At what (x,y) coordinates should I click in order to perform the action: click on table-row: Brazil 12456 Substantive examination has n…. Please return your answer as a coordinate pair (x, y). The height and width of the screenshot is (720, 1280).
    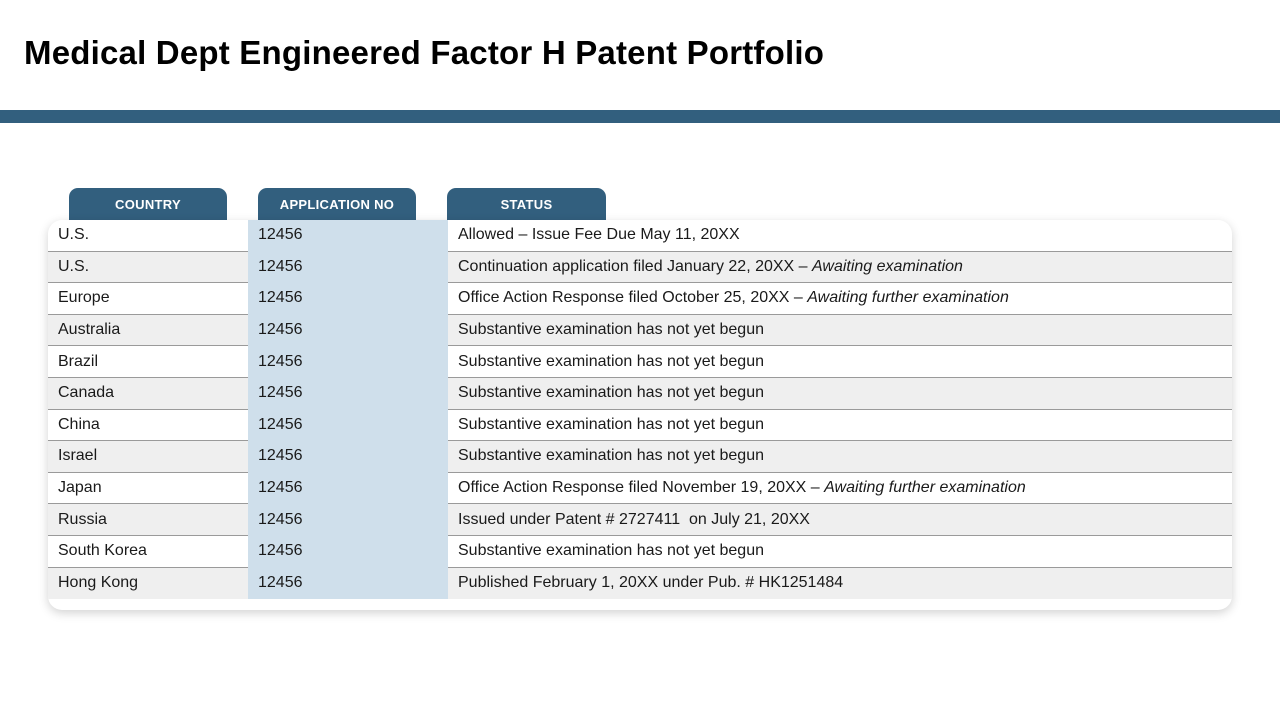
    Looking at the image, I should click on (640, 362).